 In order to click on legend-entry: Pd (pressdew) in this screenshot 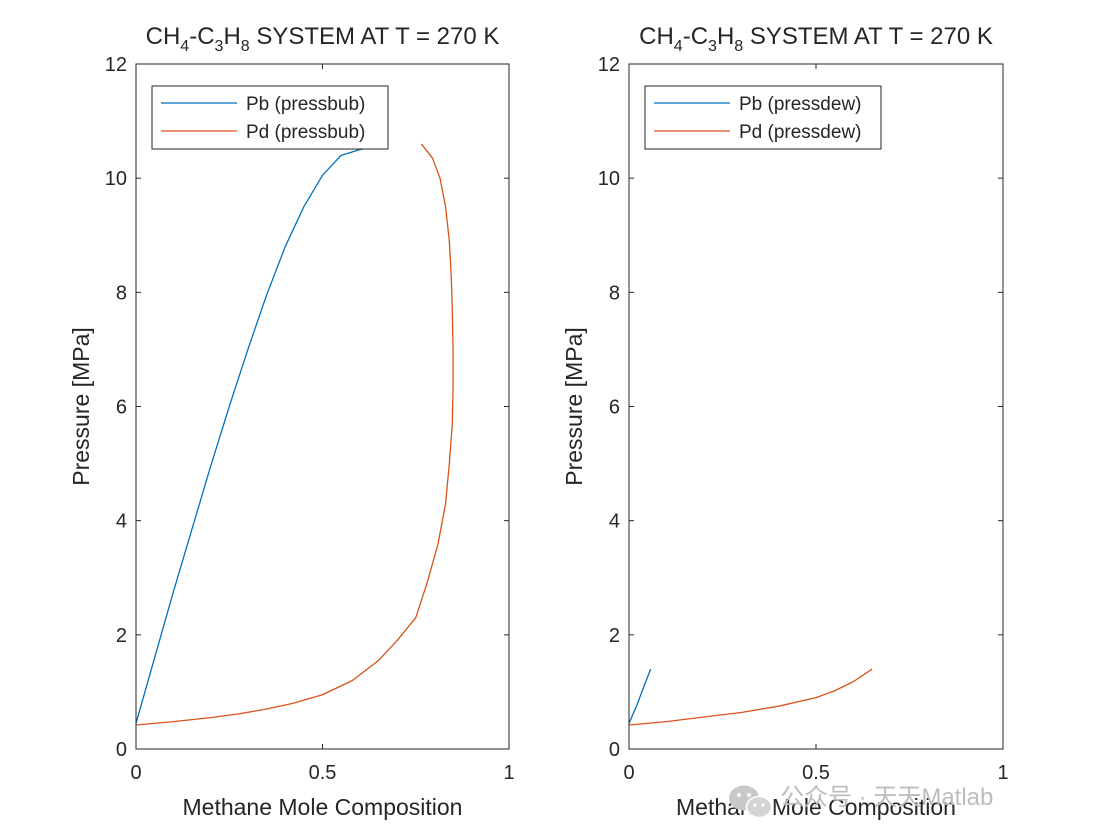, I will do `click(800, 132)`.